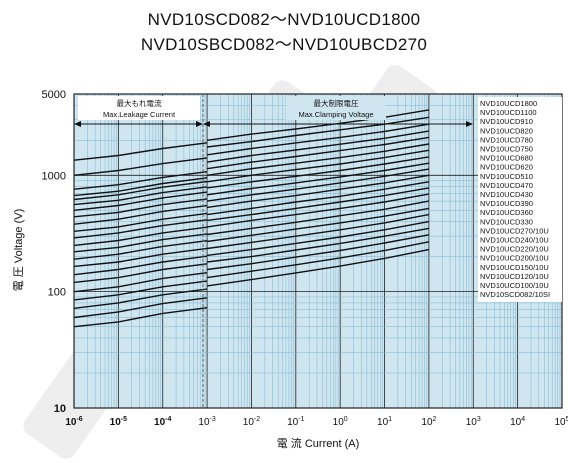 This screenshot has width=568, height=463. What do you see at coordinates (77, 124) in the screenshot?
I see `leakage-arrow-head-left` at bounding box center [77, 124].